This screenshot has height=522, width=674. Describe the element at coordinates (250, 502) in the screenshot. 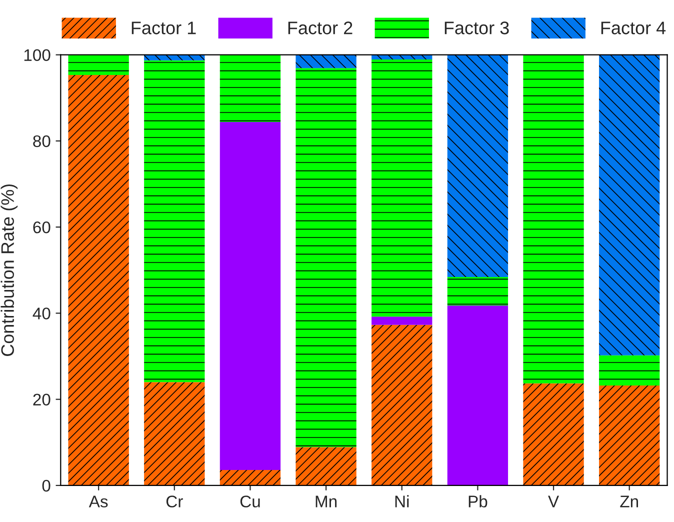

I see `x-tick-label: Cu` at that location.